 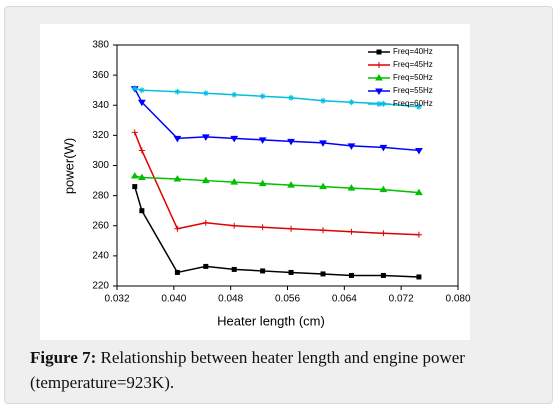 I want to click on legend-label: Freq=40Hz, so click(x=413, y=51).